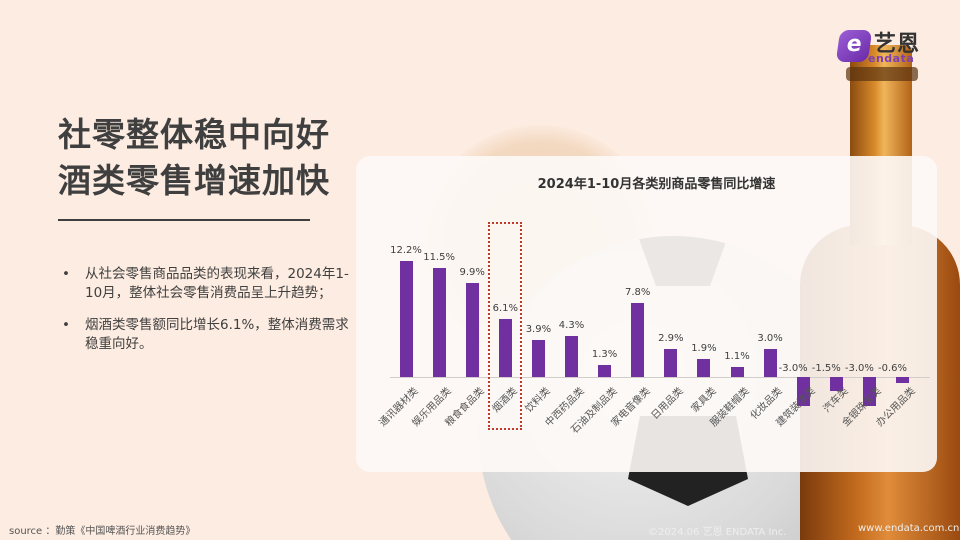 The width and height of the screenshot is (960, 540). I want to click on bar-value-label: 9.9%, so click(472, 272).